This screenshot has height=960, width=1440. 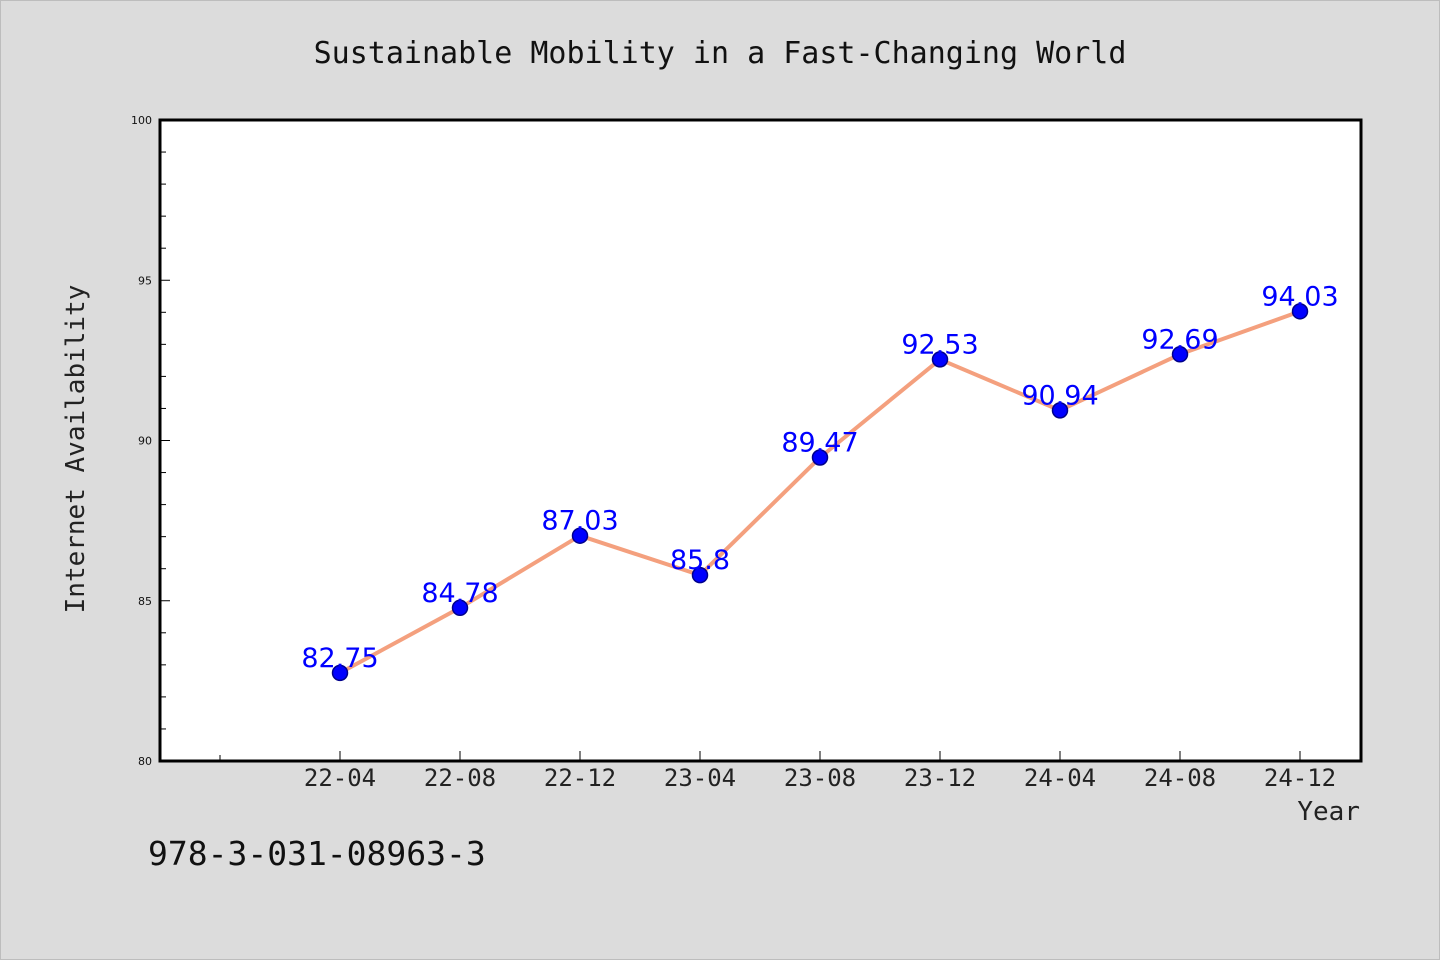 What do you see at coordinates (1060, 778) in the screenshot?
I see `x-tick-label: 24-04` at bounding box center [1060, 778].